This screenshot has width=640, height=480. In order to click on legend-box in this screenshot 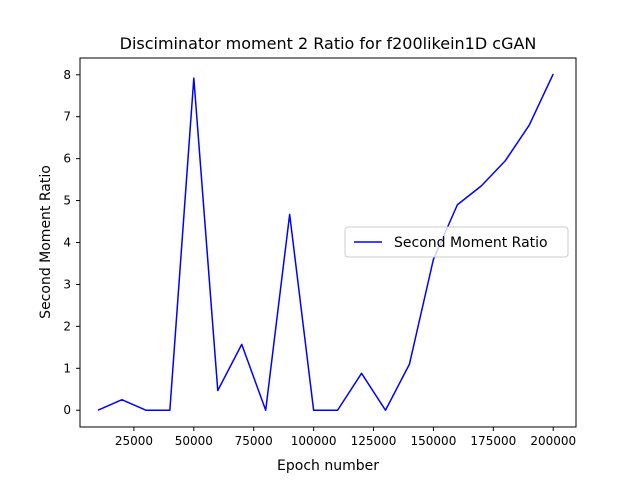, I will do `click(456, 242)`.